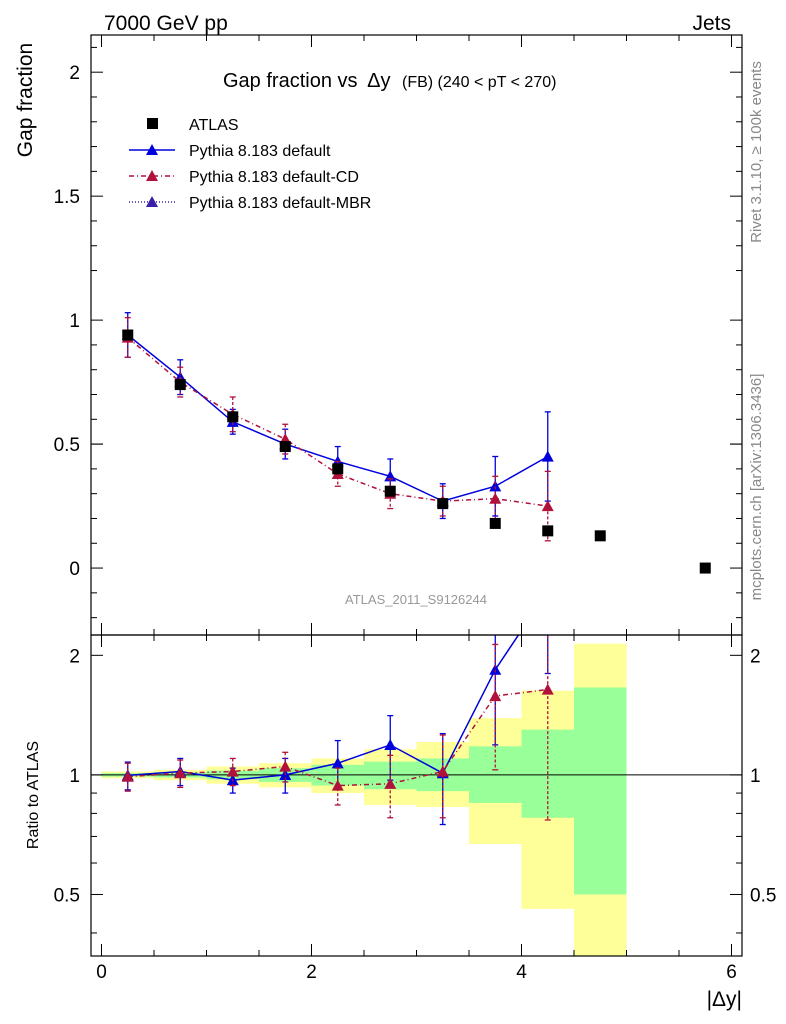 The width and height of the screenshot is (786, 1024). Describe the element at coordinates (166, 23) in the screenshot. I see `header-energy-label: 7000 GeV pp` at that location.